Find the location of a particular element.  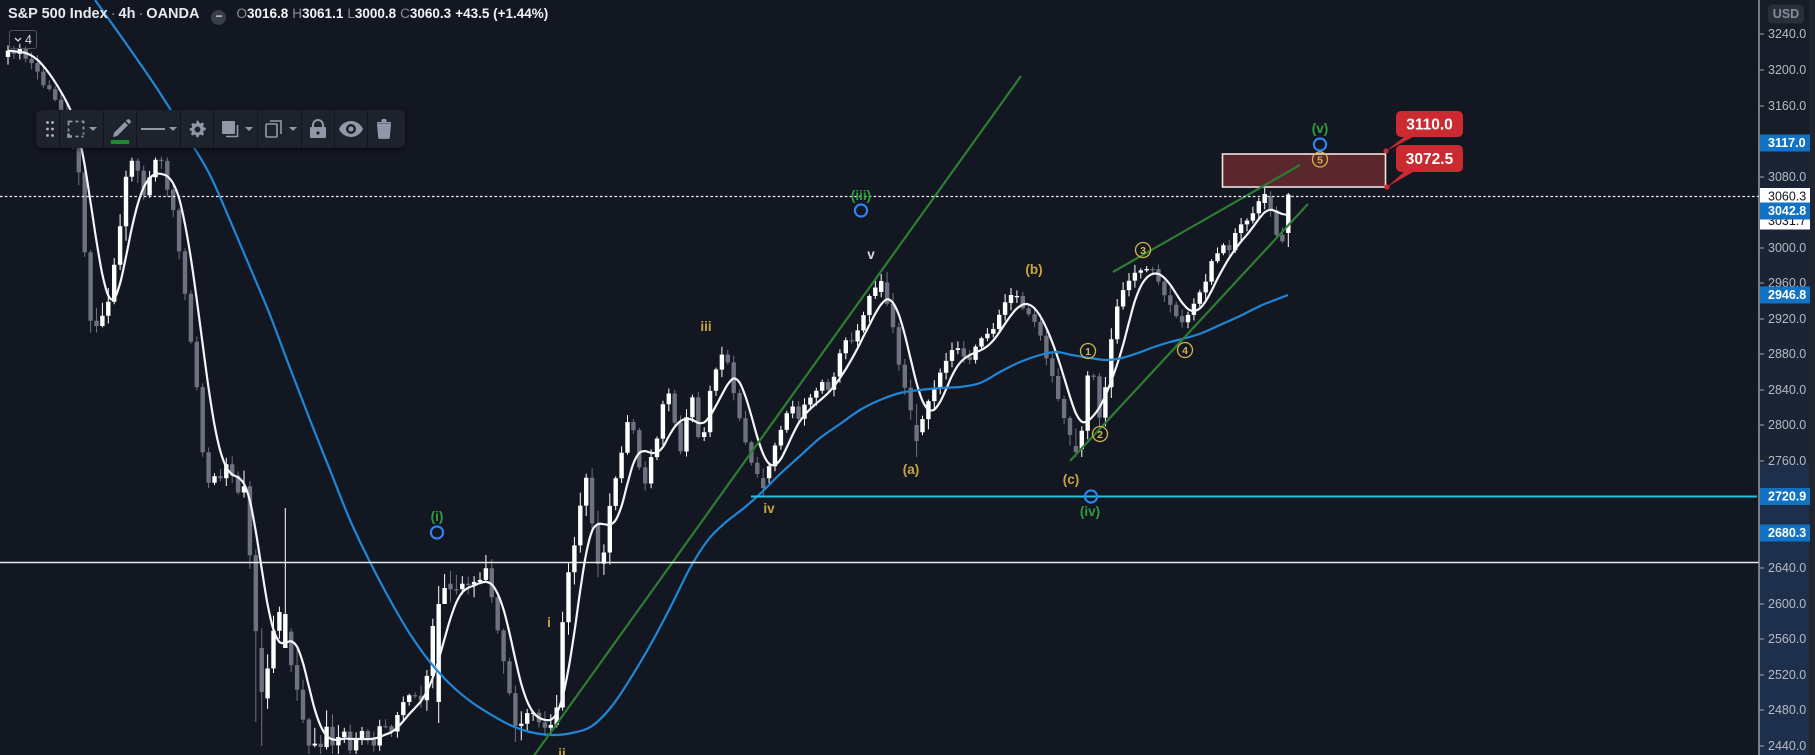

svg-text: 3200.0 is located at coordinates (1787, 70).